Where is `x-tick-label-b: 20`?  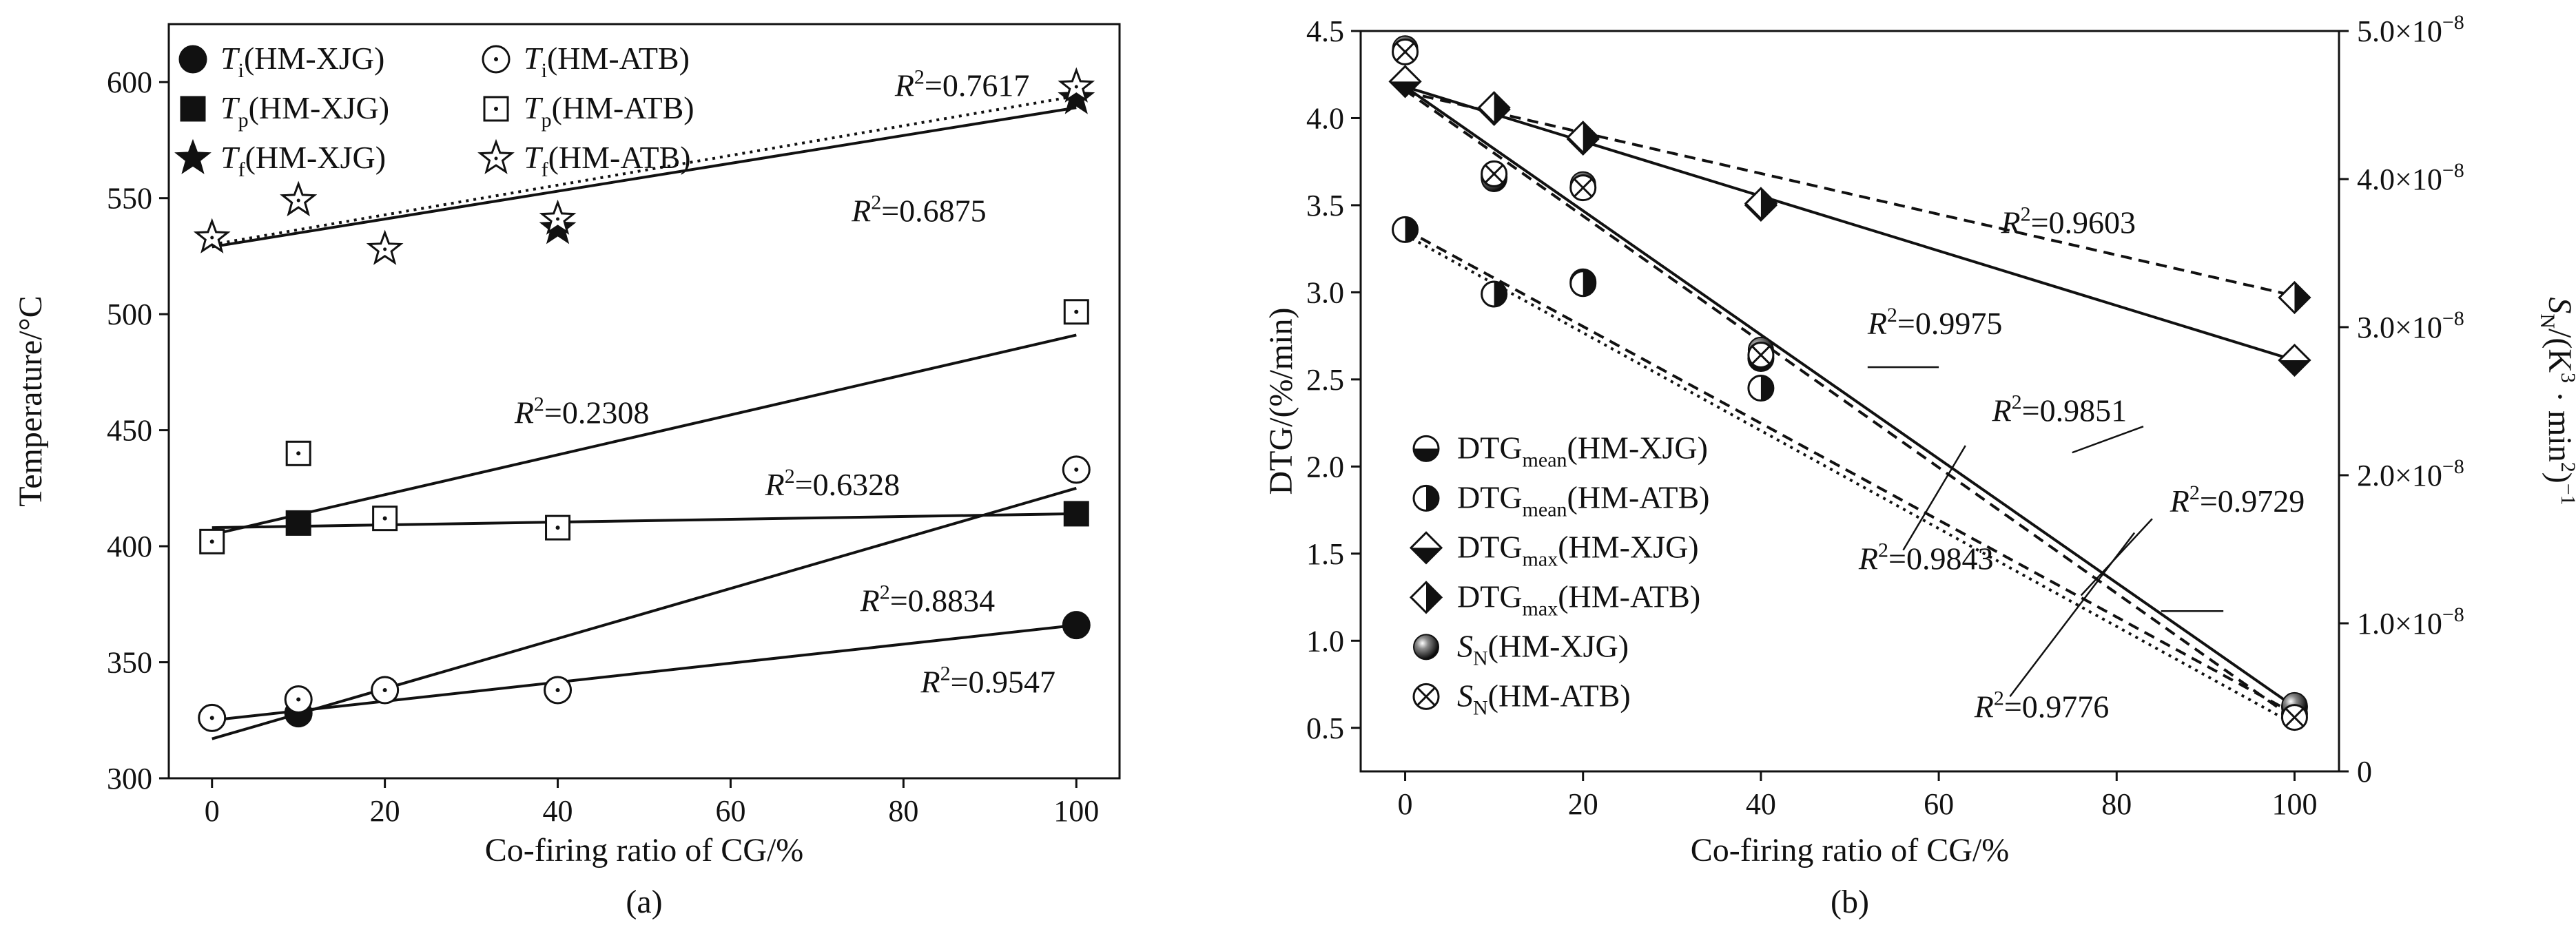 x-tick-label-b: 20 is located at coordinates (1583, 804).